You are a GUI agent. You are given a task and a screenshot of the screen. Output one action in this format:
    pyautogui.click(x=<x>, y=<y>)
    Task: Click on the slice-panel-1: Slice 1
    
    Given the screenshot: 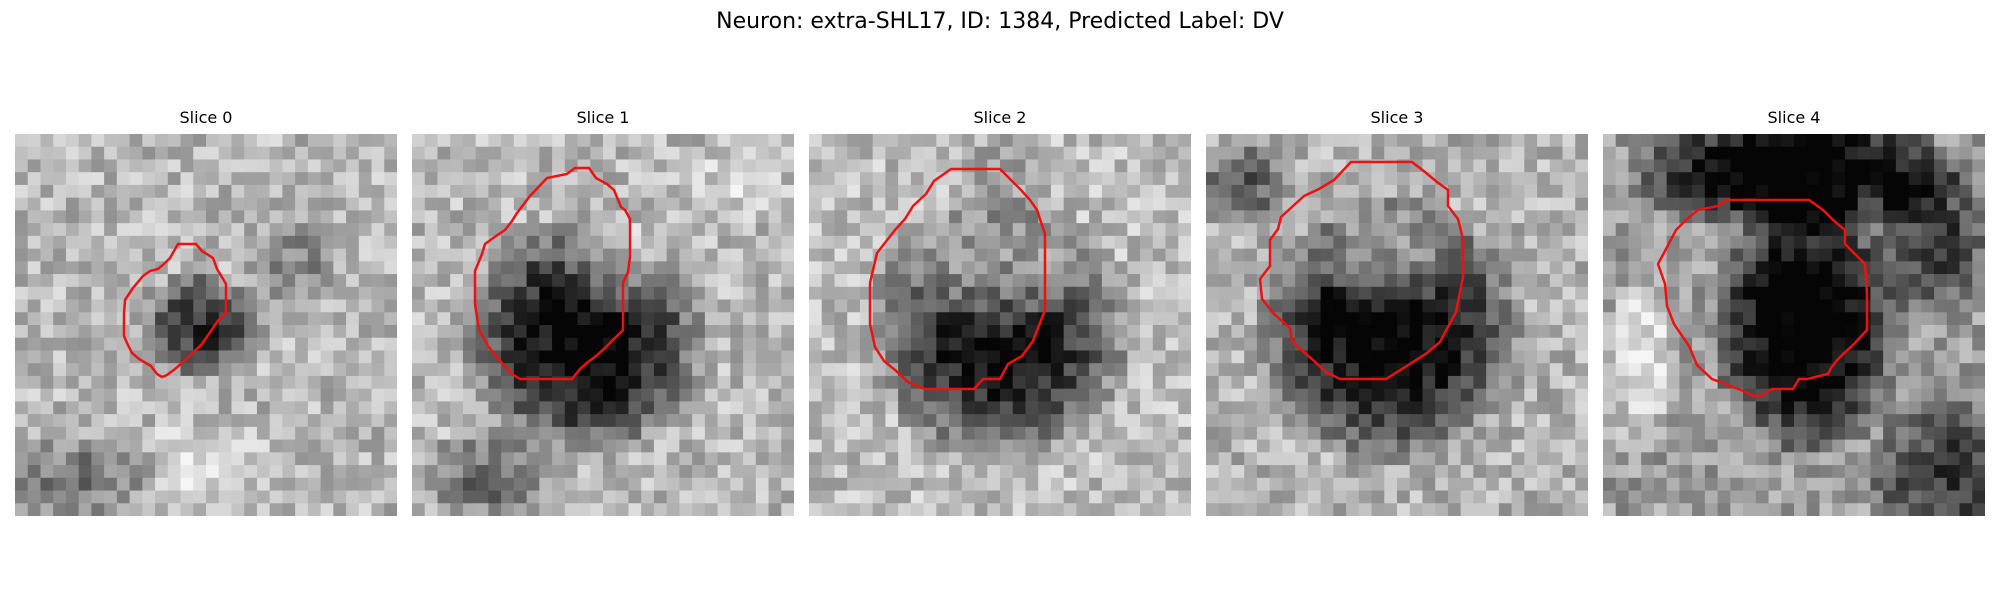 What is the action you would take?
    pyautogui.click(x=603, y=312)
    